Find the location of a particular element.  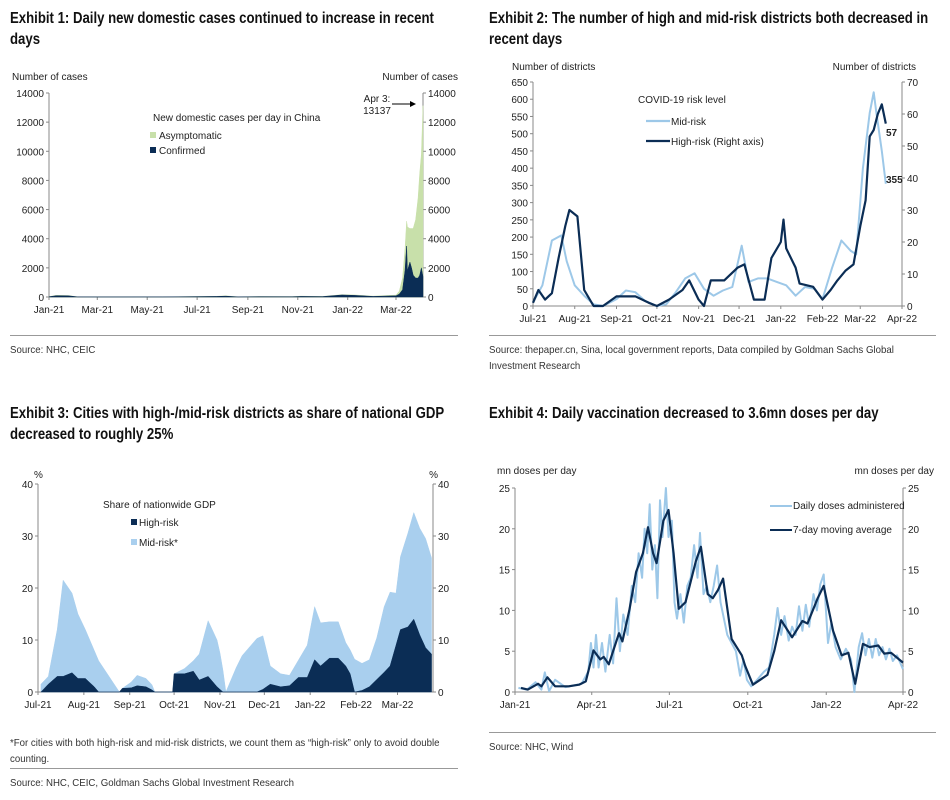

chart-4-left-tick-label: 10 is located at coordinates (505, 611).